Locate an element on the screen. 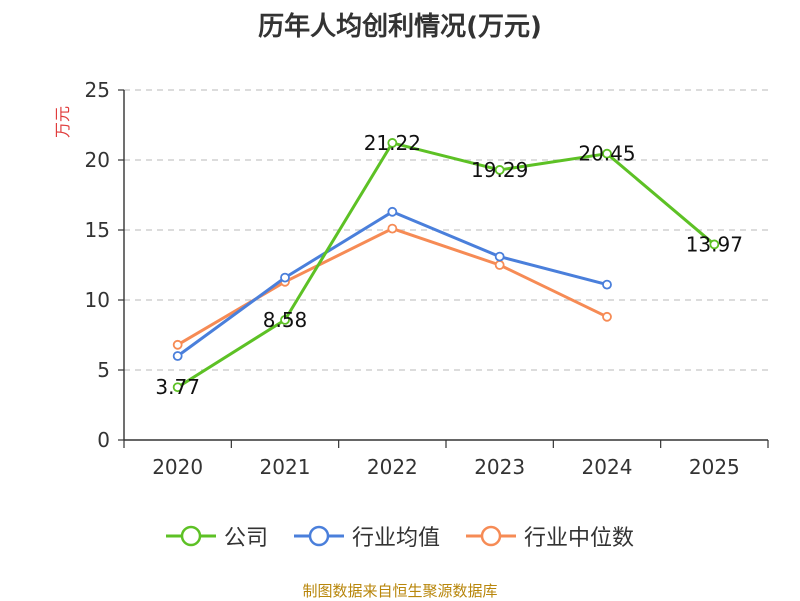  legend-label: 公司 is located at coordinates (245, 538).